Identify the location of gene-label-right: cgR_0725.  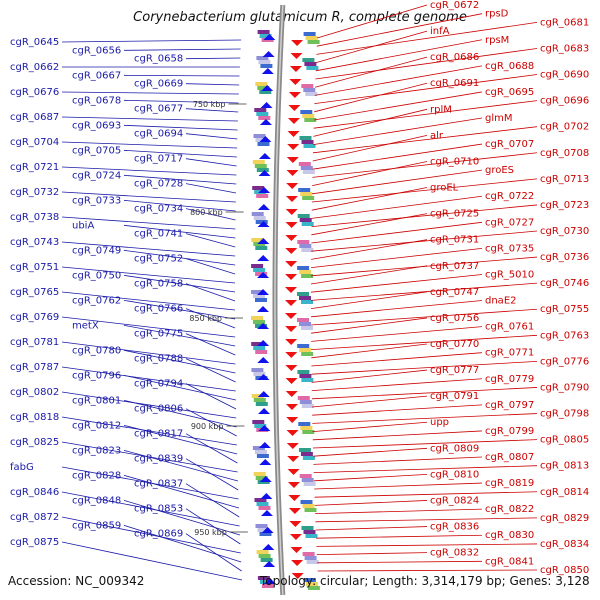
(454, 214).